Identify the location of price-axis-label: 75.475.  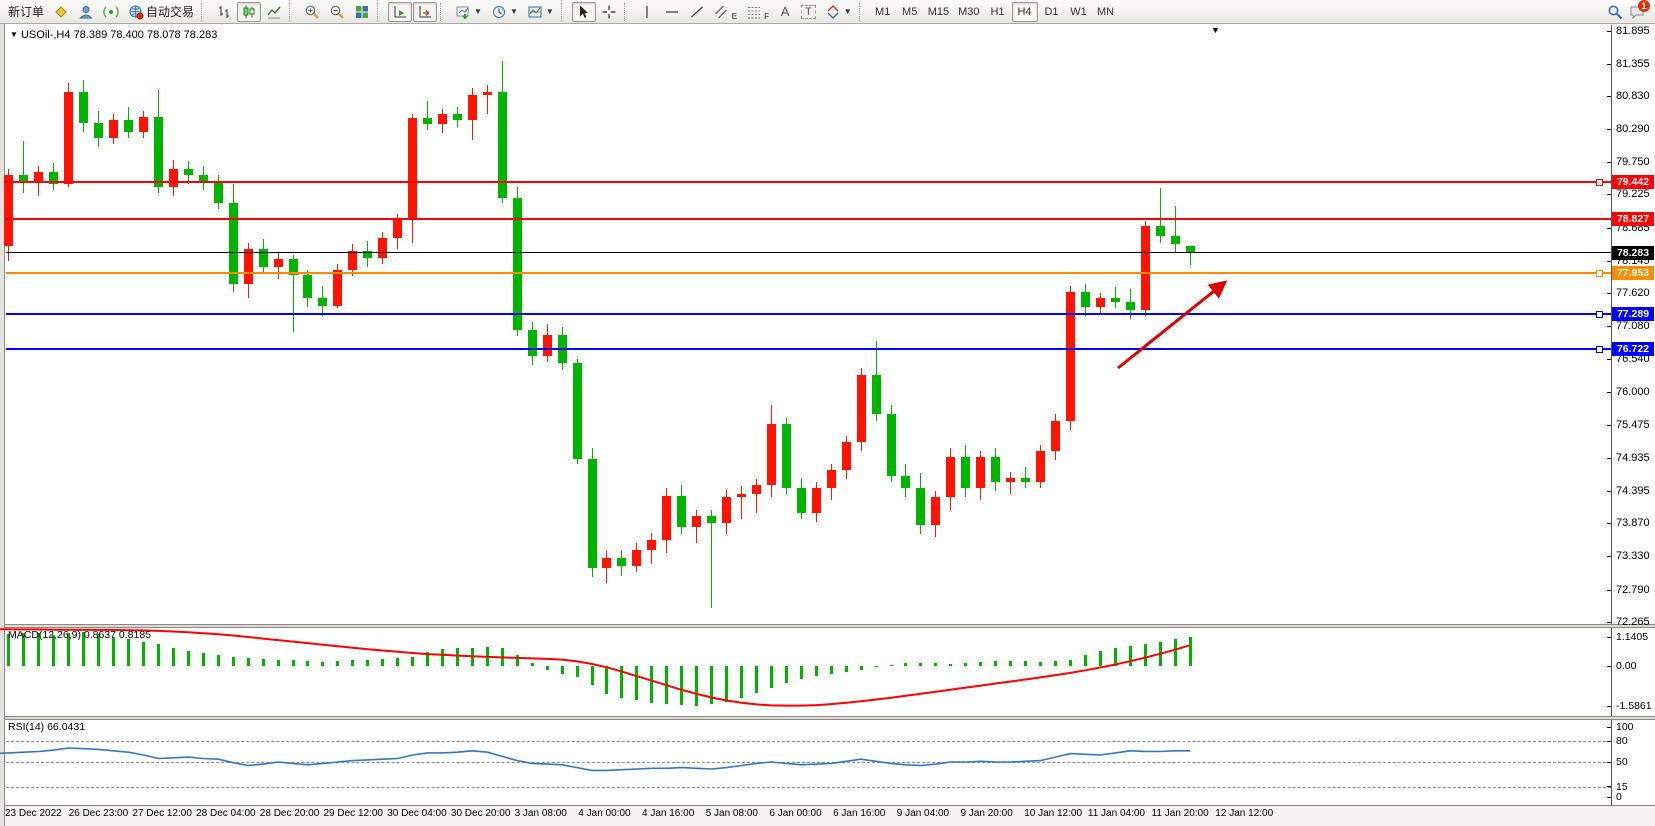
(1633, 424).